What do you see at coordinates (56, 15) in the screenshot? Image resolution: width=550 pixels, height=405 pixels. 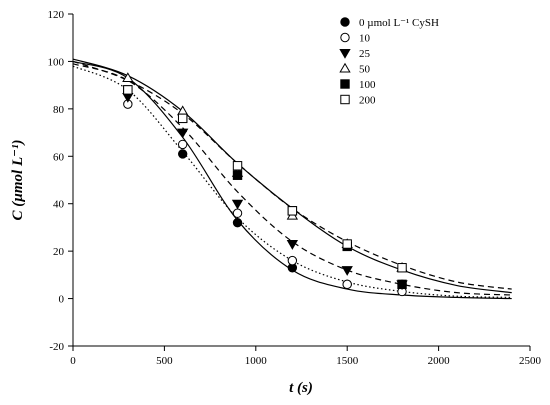 I see `y-tick-label: 120` at bounding box center [56, 15].